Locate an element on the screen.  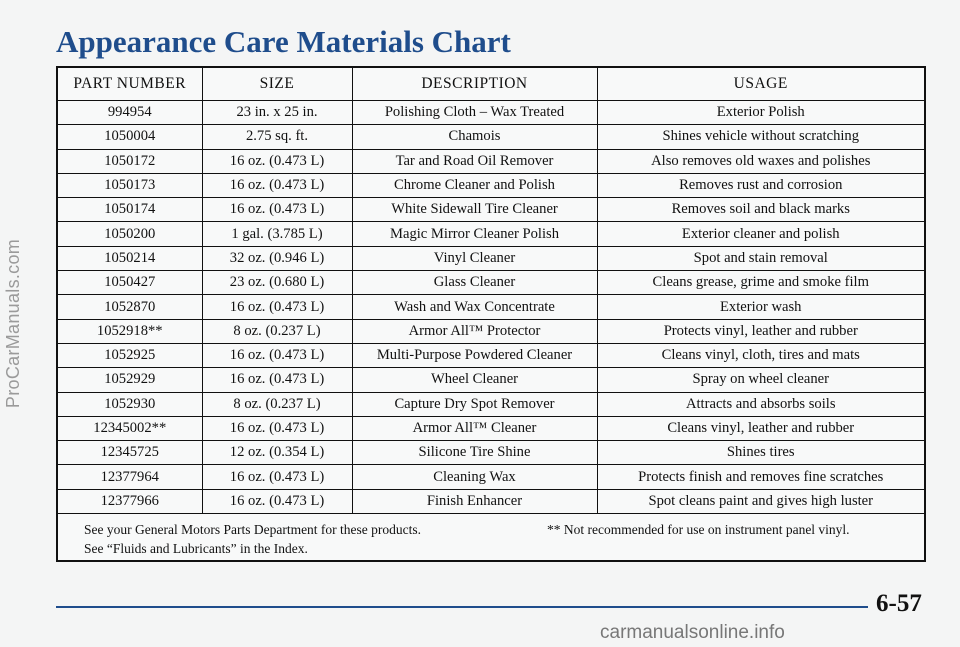
description-cell: Chamois is located at coordinates (475, 137).